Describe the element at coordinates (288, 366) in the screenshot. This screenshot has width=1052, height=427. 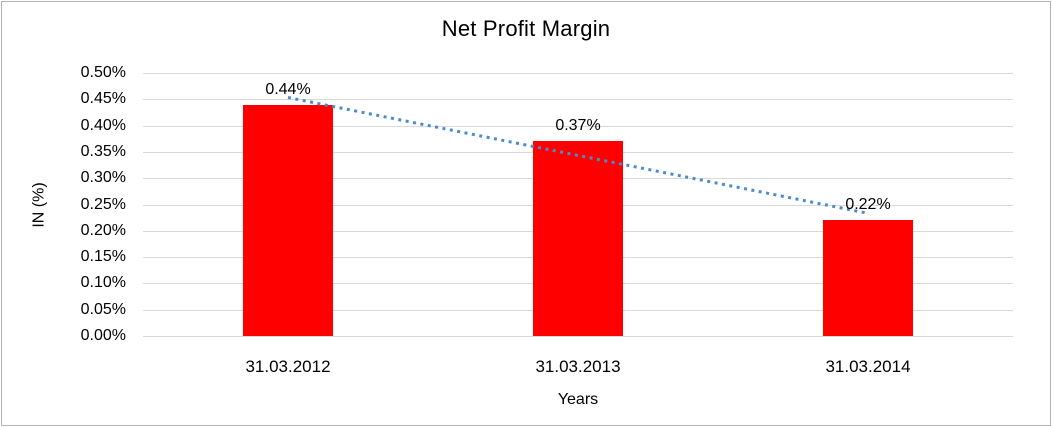
I see `x-tick-label: 31.03.2012` at that location.